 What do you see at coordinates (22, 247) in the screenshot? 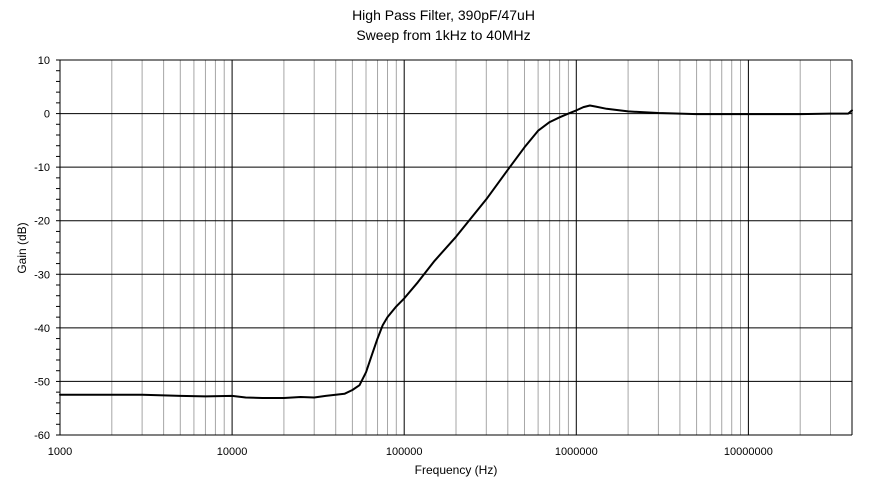
I see `y-axis-label: Gain (dB)` at bounding box center [22, 247].